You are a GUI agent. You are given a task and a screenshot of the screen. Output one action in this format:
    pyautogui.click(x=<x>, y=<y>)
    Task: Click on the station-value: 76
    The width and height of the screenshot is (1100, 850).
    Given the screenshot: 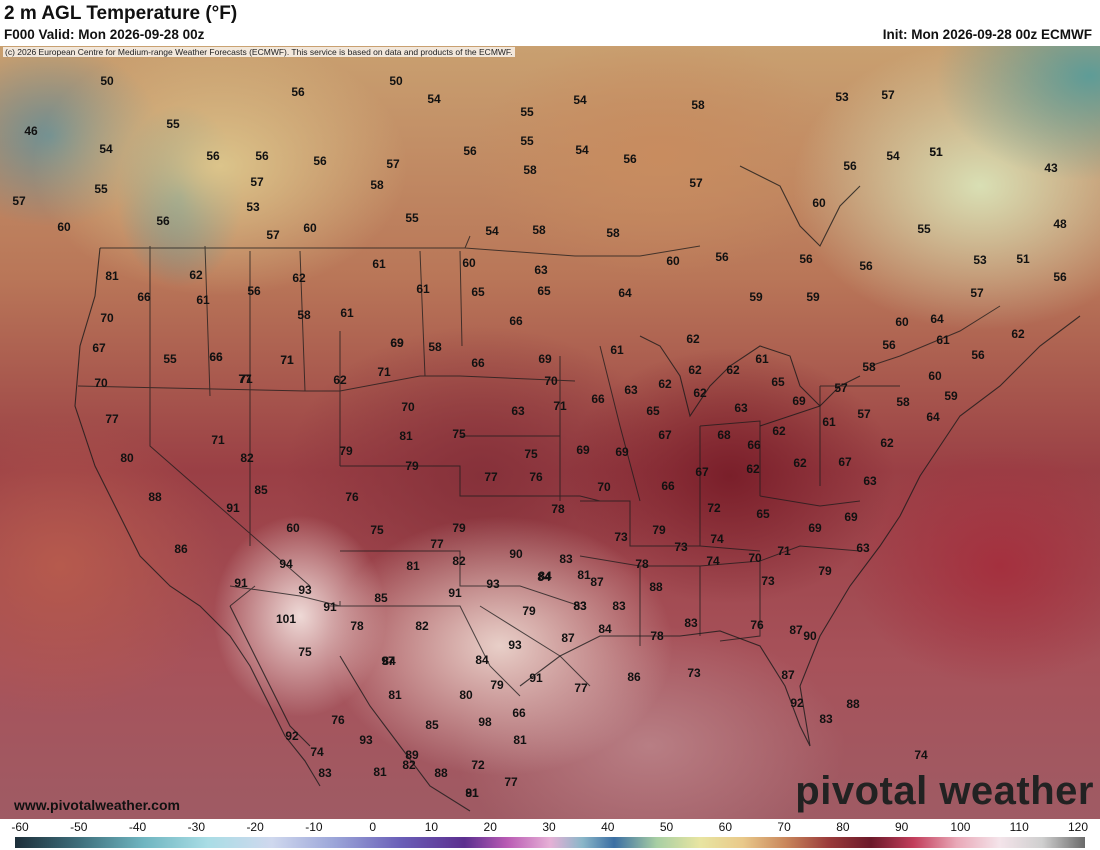 What is the action you would take?
    pyautogui.click(x=757, y=625)
    